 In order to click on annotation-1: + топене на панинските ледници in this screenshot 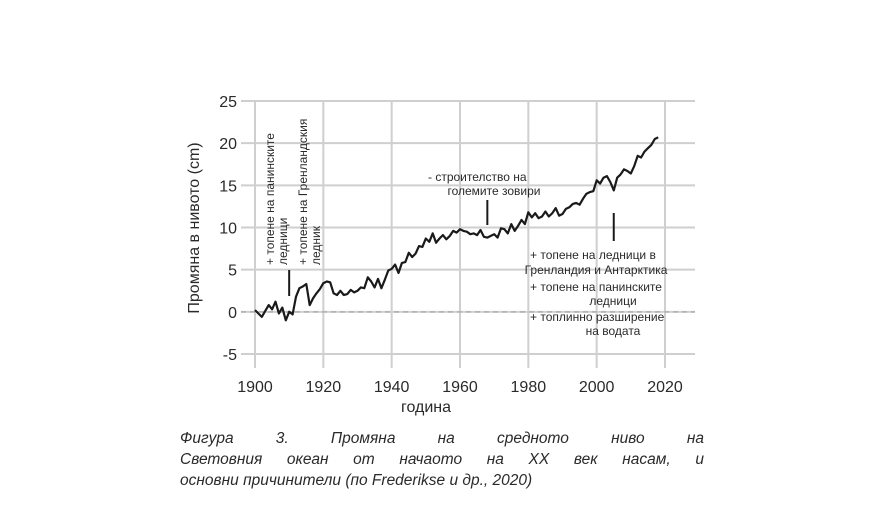, I will do `click(276, 199)`.